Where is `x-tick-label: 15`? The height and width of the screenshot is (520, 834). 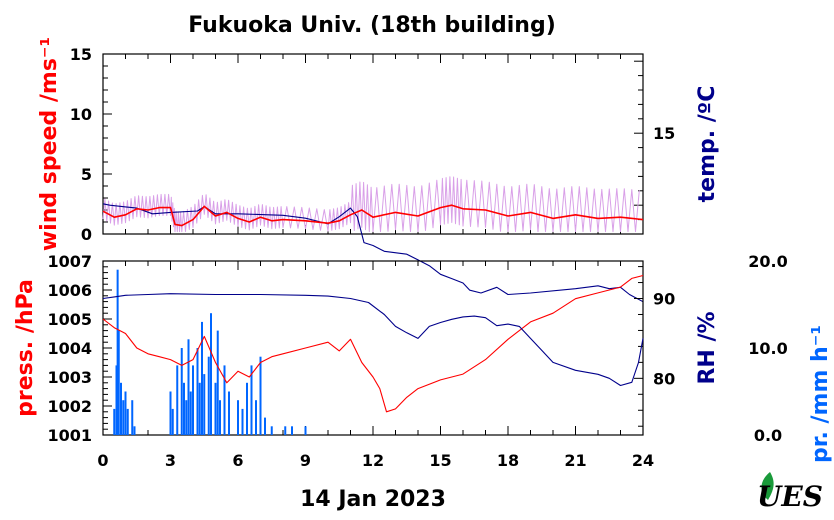
x-tick-label: 15 is located at coordinates (440, 460).